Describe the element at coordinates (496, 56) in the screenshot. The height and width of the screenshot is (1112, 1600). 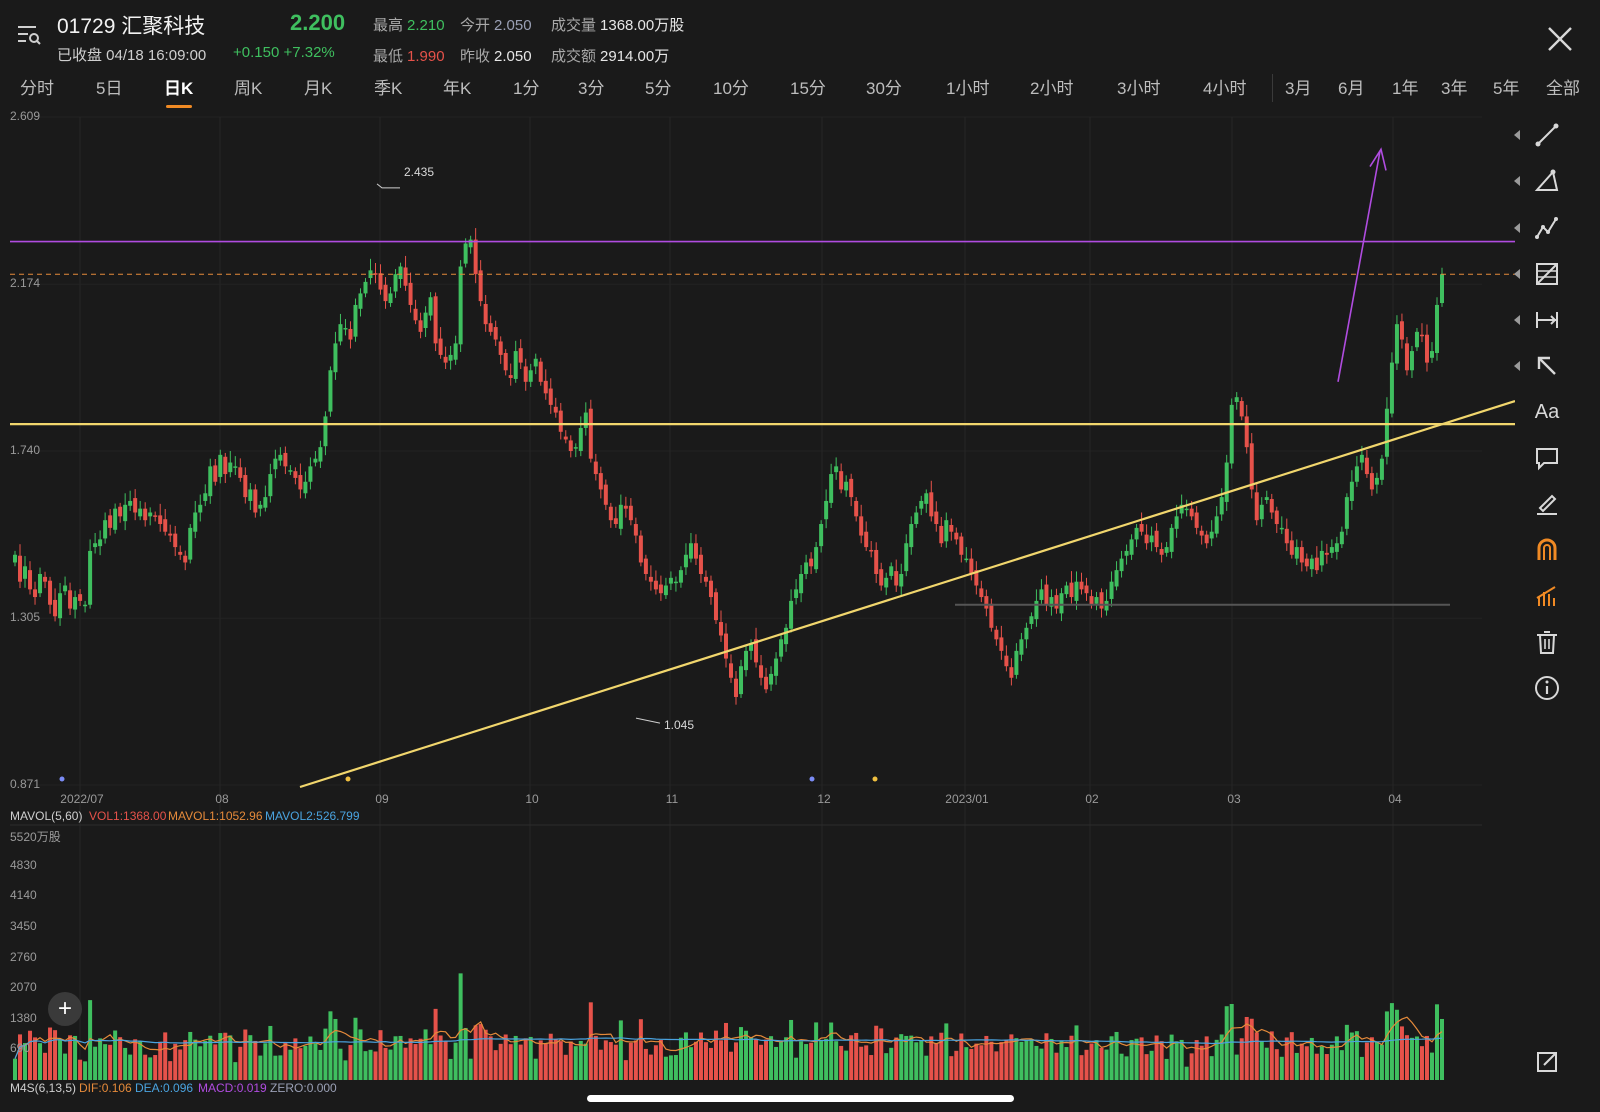
I see `stat-prev-close: 昨收 2.050` at that location.